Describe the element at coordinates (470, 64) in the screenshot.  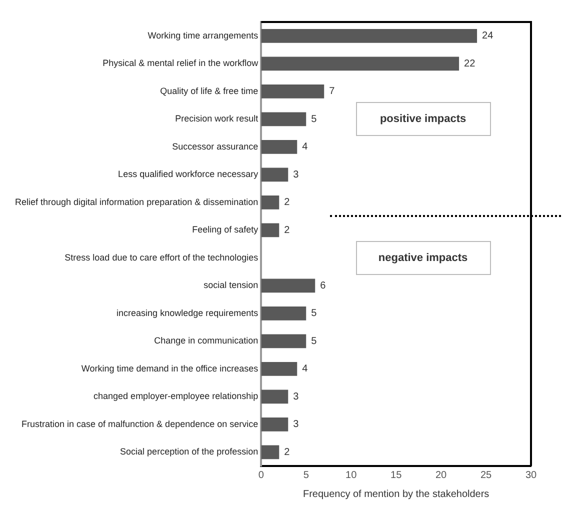
I see `data-label: 22` at that location.